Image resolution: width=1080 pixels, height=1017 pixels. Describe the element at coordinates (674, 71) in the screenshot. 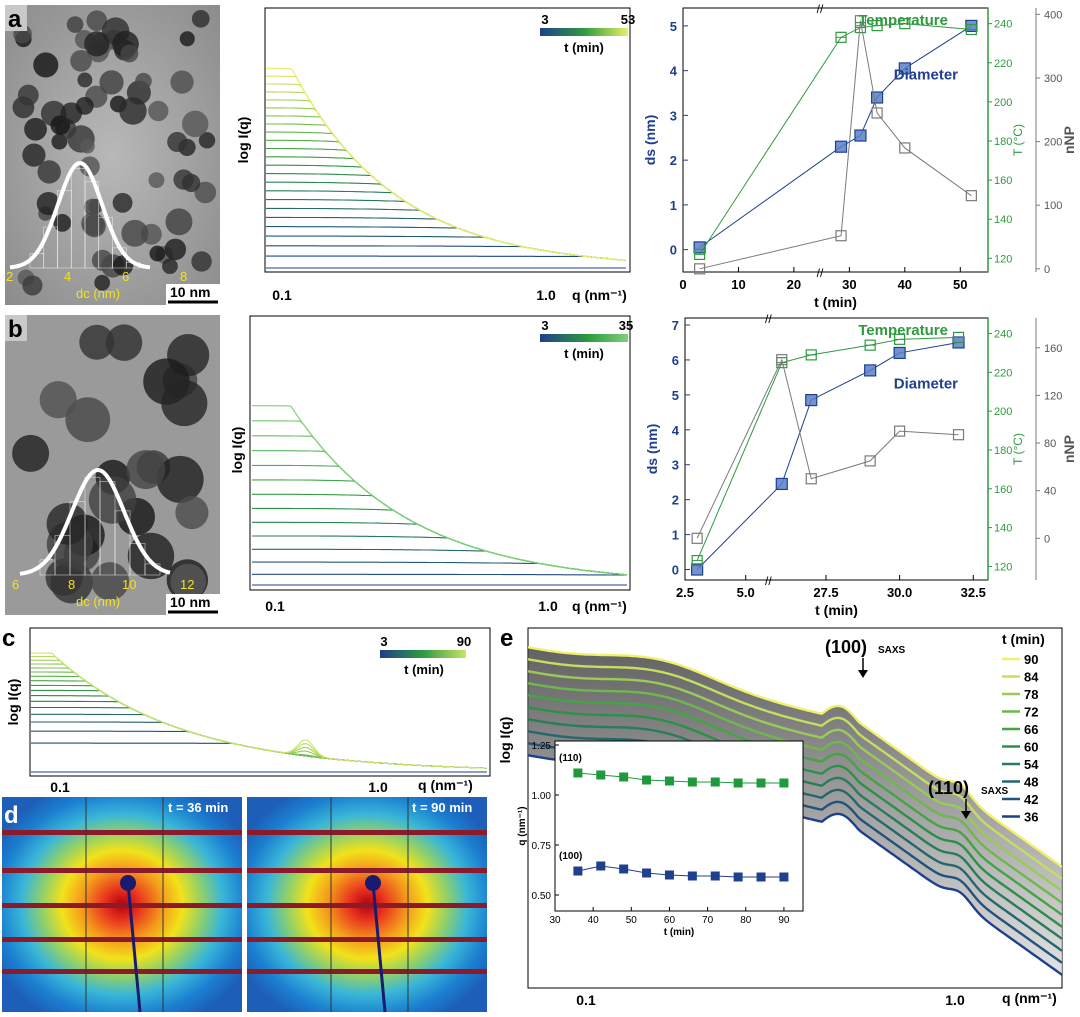

I see `ytick-label: 4` at that location.